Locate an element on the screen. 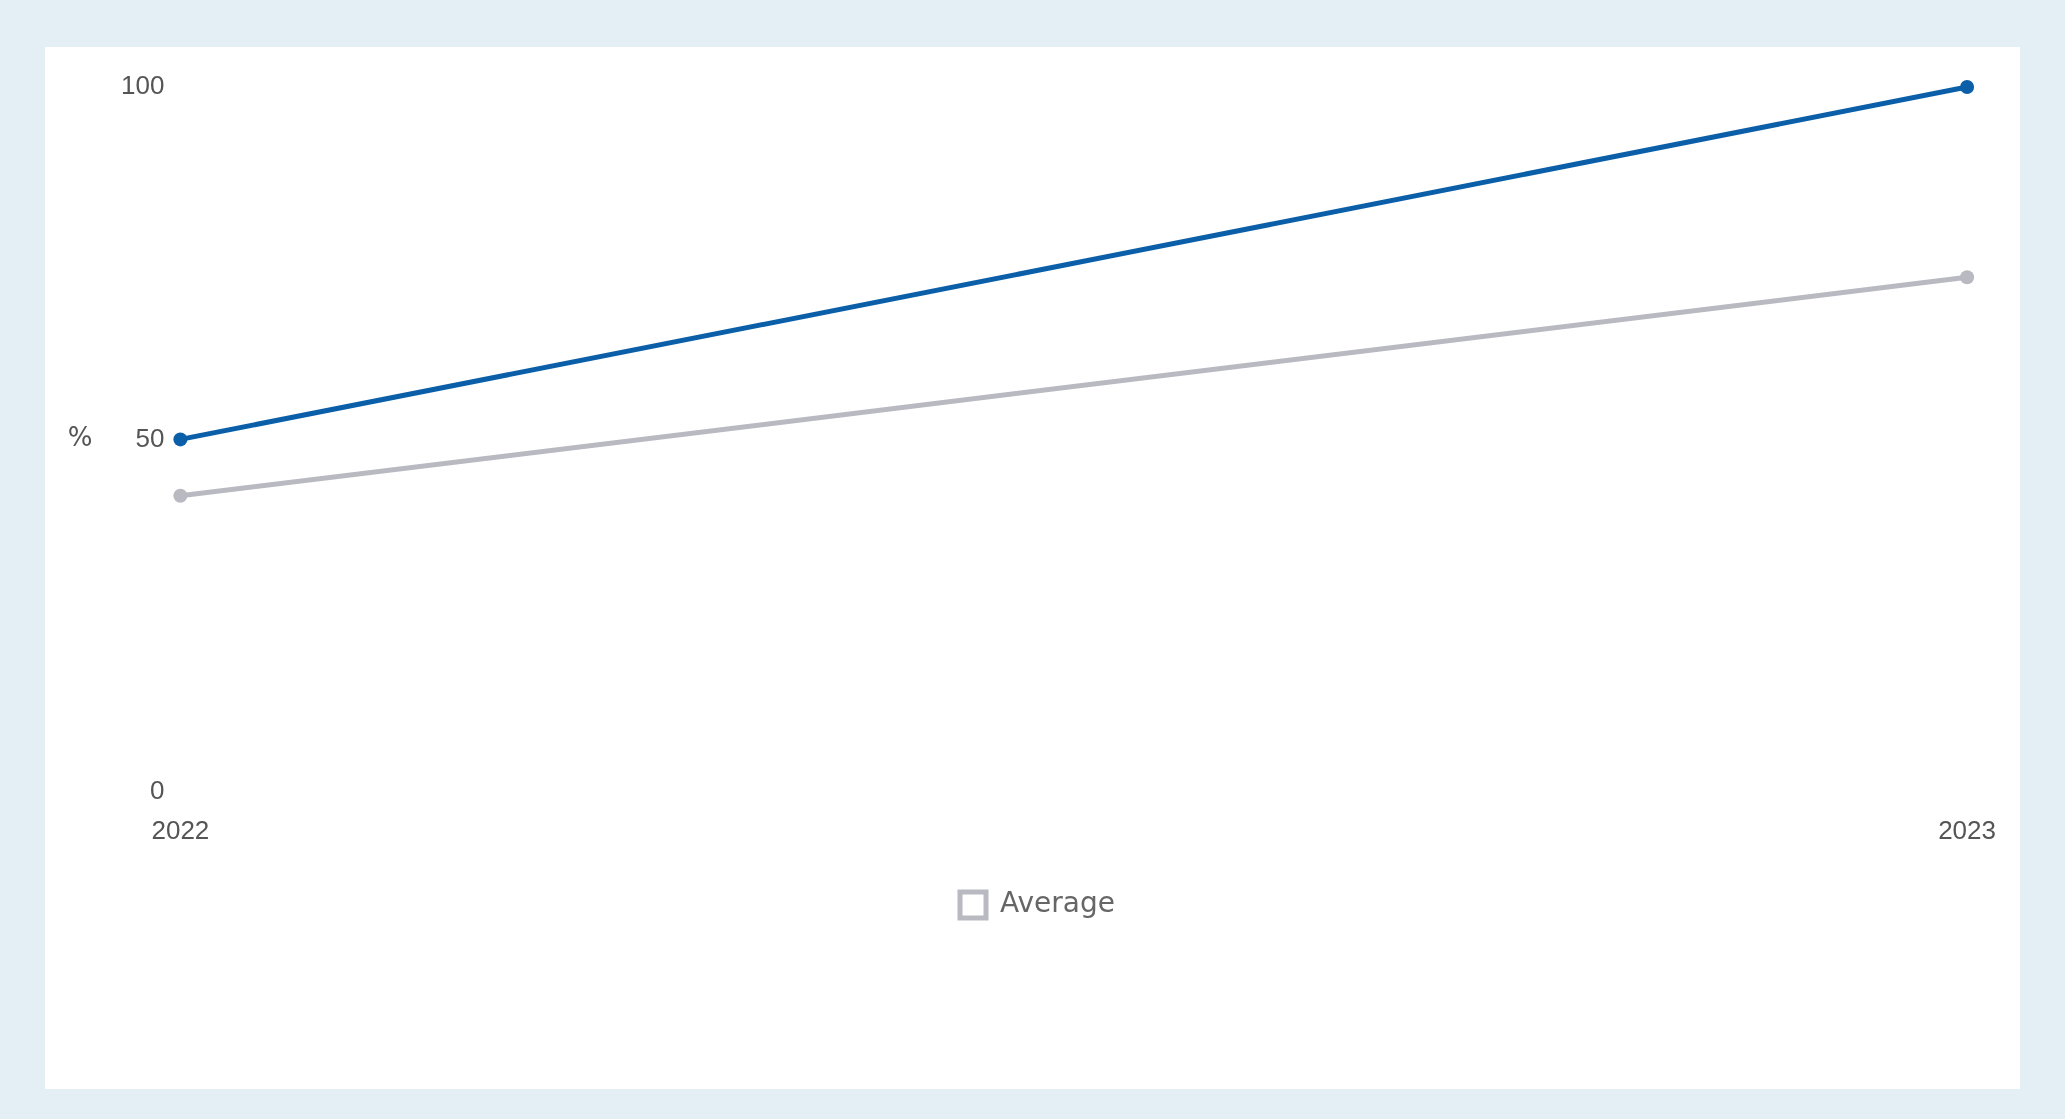 This screenshot has height=1119, width=2065. y-axis-title: % is located at coordinates (80, 437).